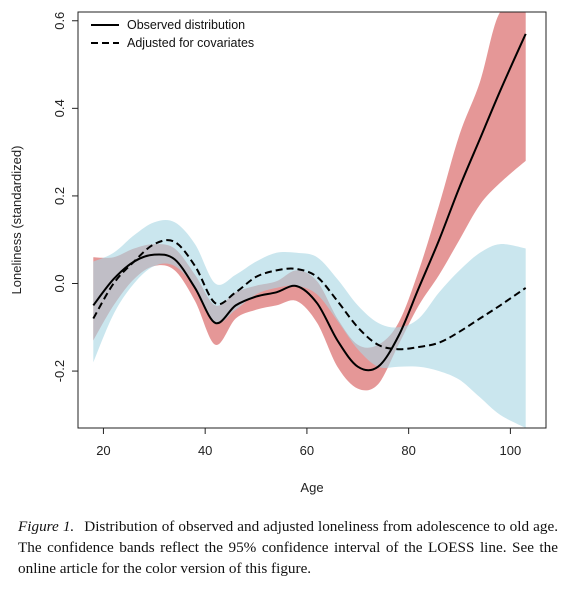 The height and width of the screenshot is (600, 572). Describe the element at coordinates (59, 196) in the screenshot. I see `y-tick-label: 0.2` at that location.